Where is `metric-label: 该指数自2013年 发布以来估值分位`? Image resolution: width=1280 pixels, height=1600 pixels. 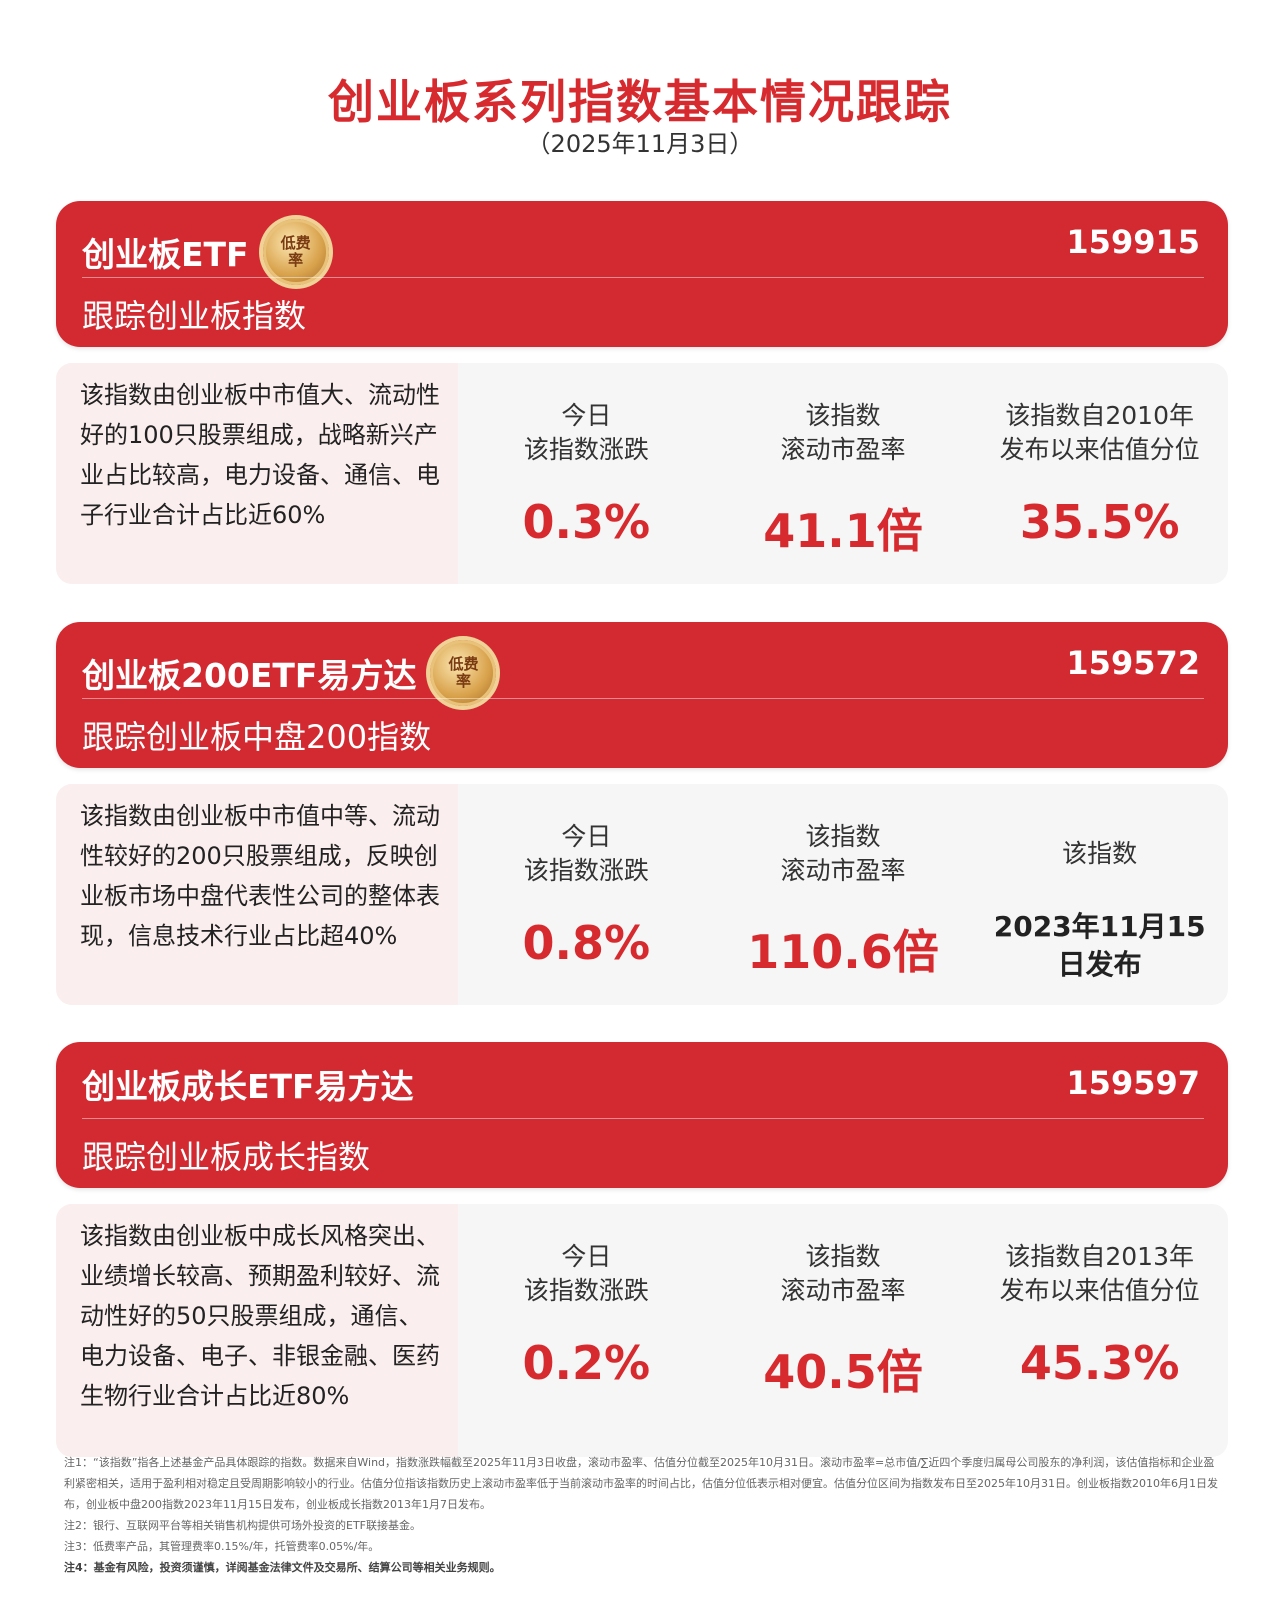 metric-label: 该指数自2013年 发布以来估值分位 is located at coordinates (1100, 1274).